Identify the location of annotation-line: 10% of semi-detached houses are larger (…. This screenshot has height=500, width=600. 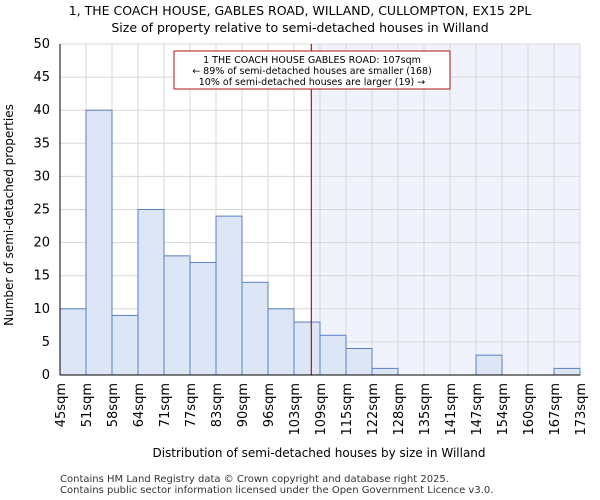
(312, 82).